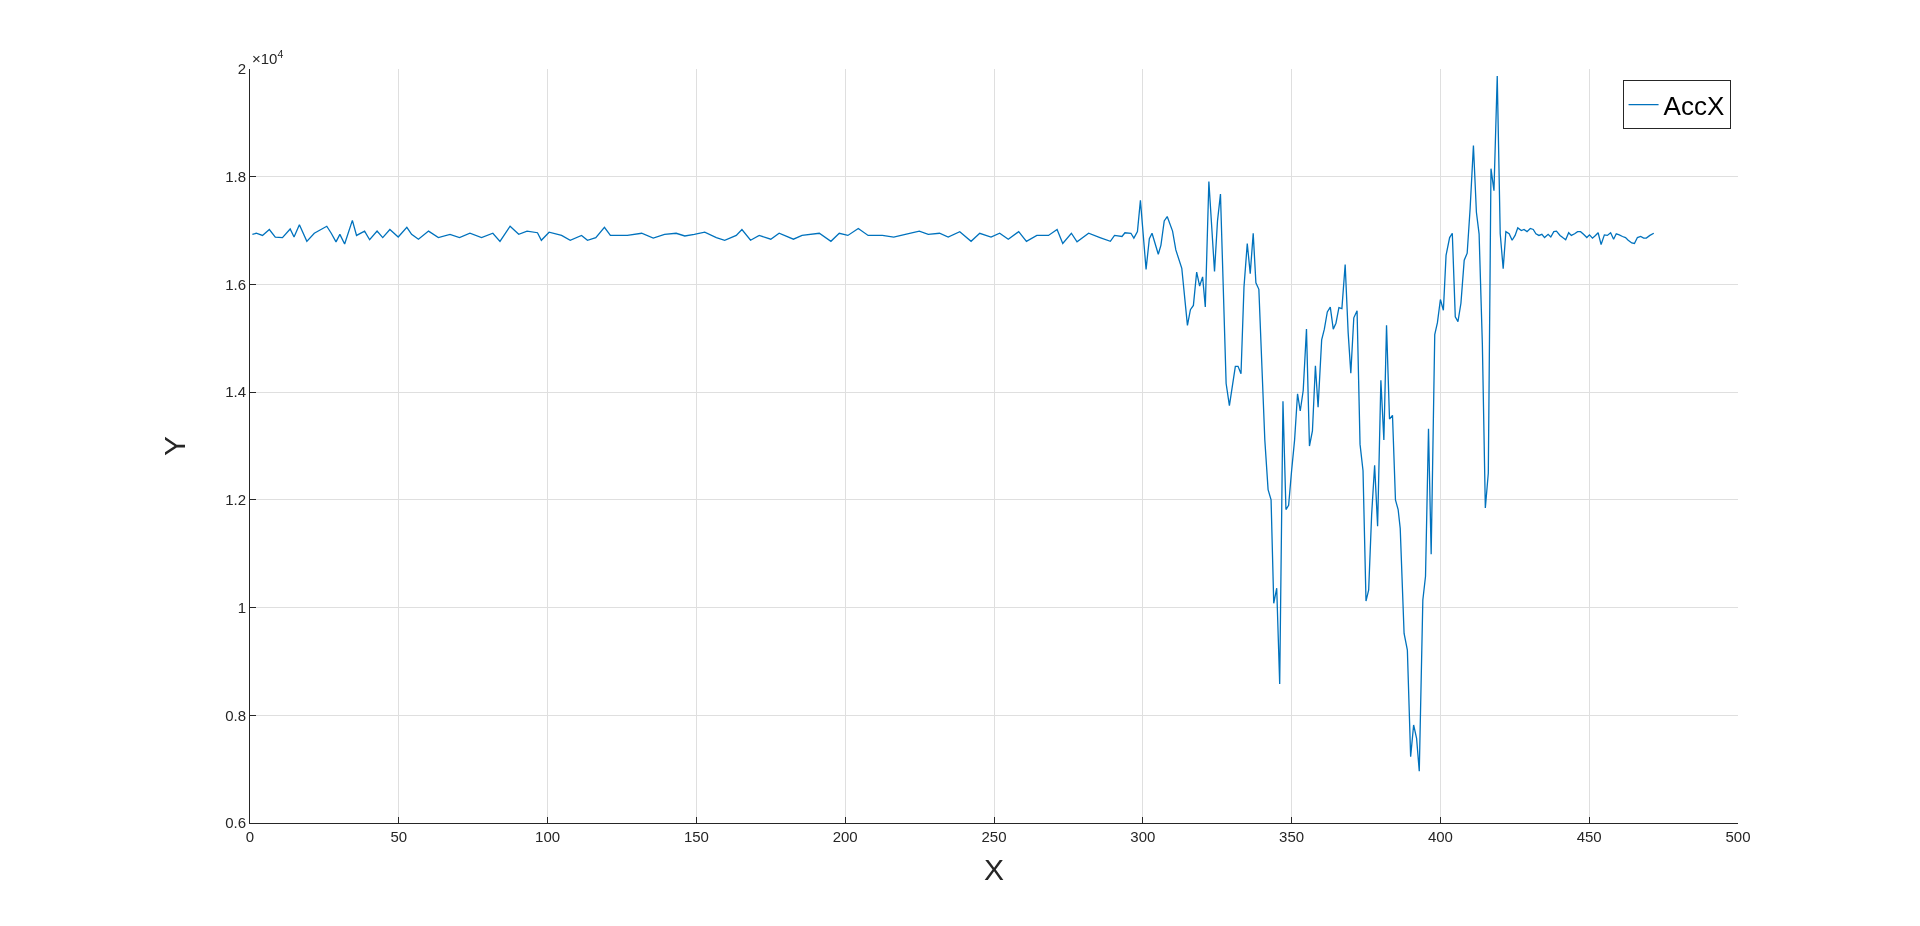 This screenshot has height=926, width=1920. Describe the element at coordinates (235, 715) in the screenshot. I see `y-tick-label: 0.8` at that location.